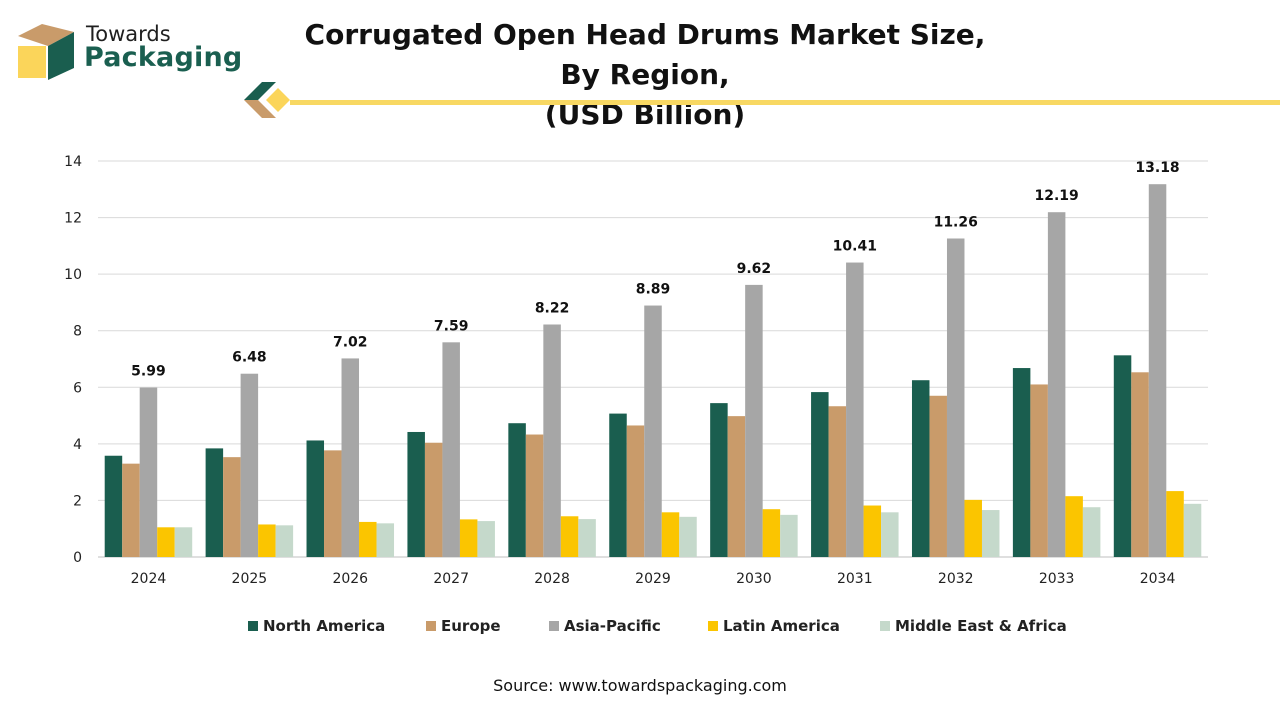 This screenshot has width=1280, height=720. Describe the element at coordinates (569, 536) in the screenshot. I see `bar-latin-america-2028` at that location.